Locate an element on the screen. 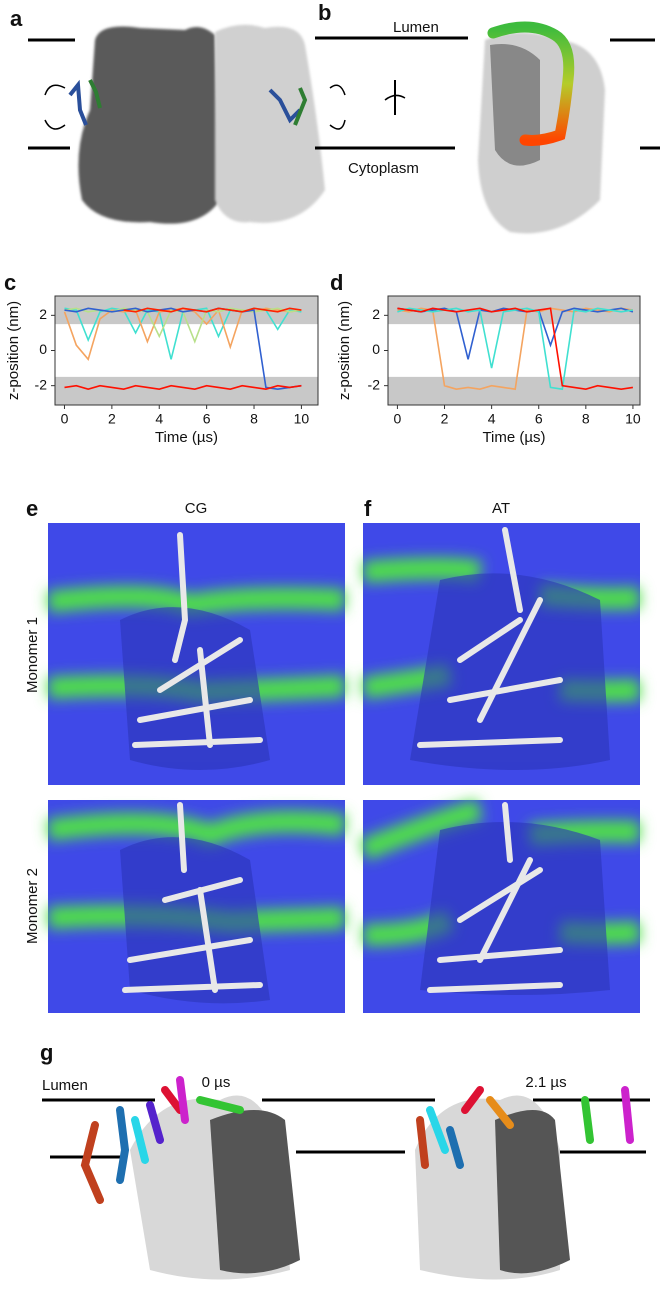  time-label: 0 µs is located at coordinates (216, 1082).